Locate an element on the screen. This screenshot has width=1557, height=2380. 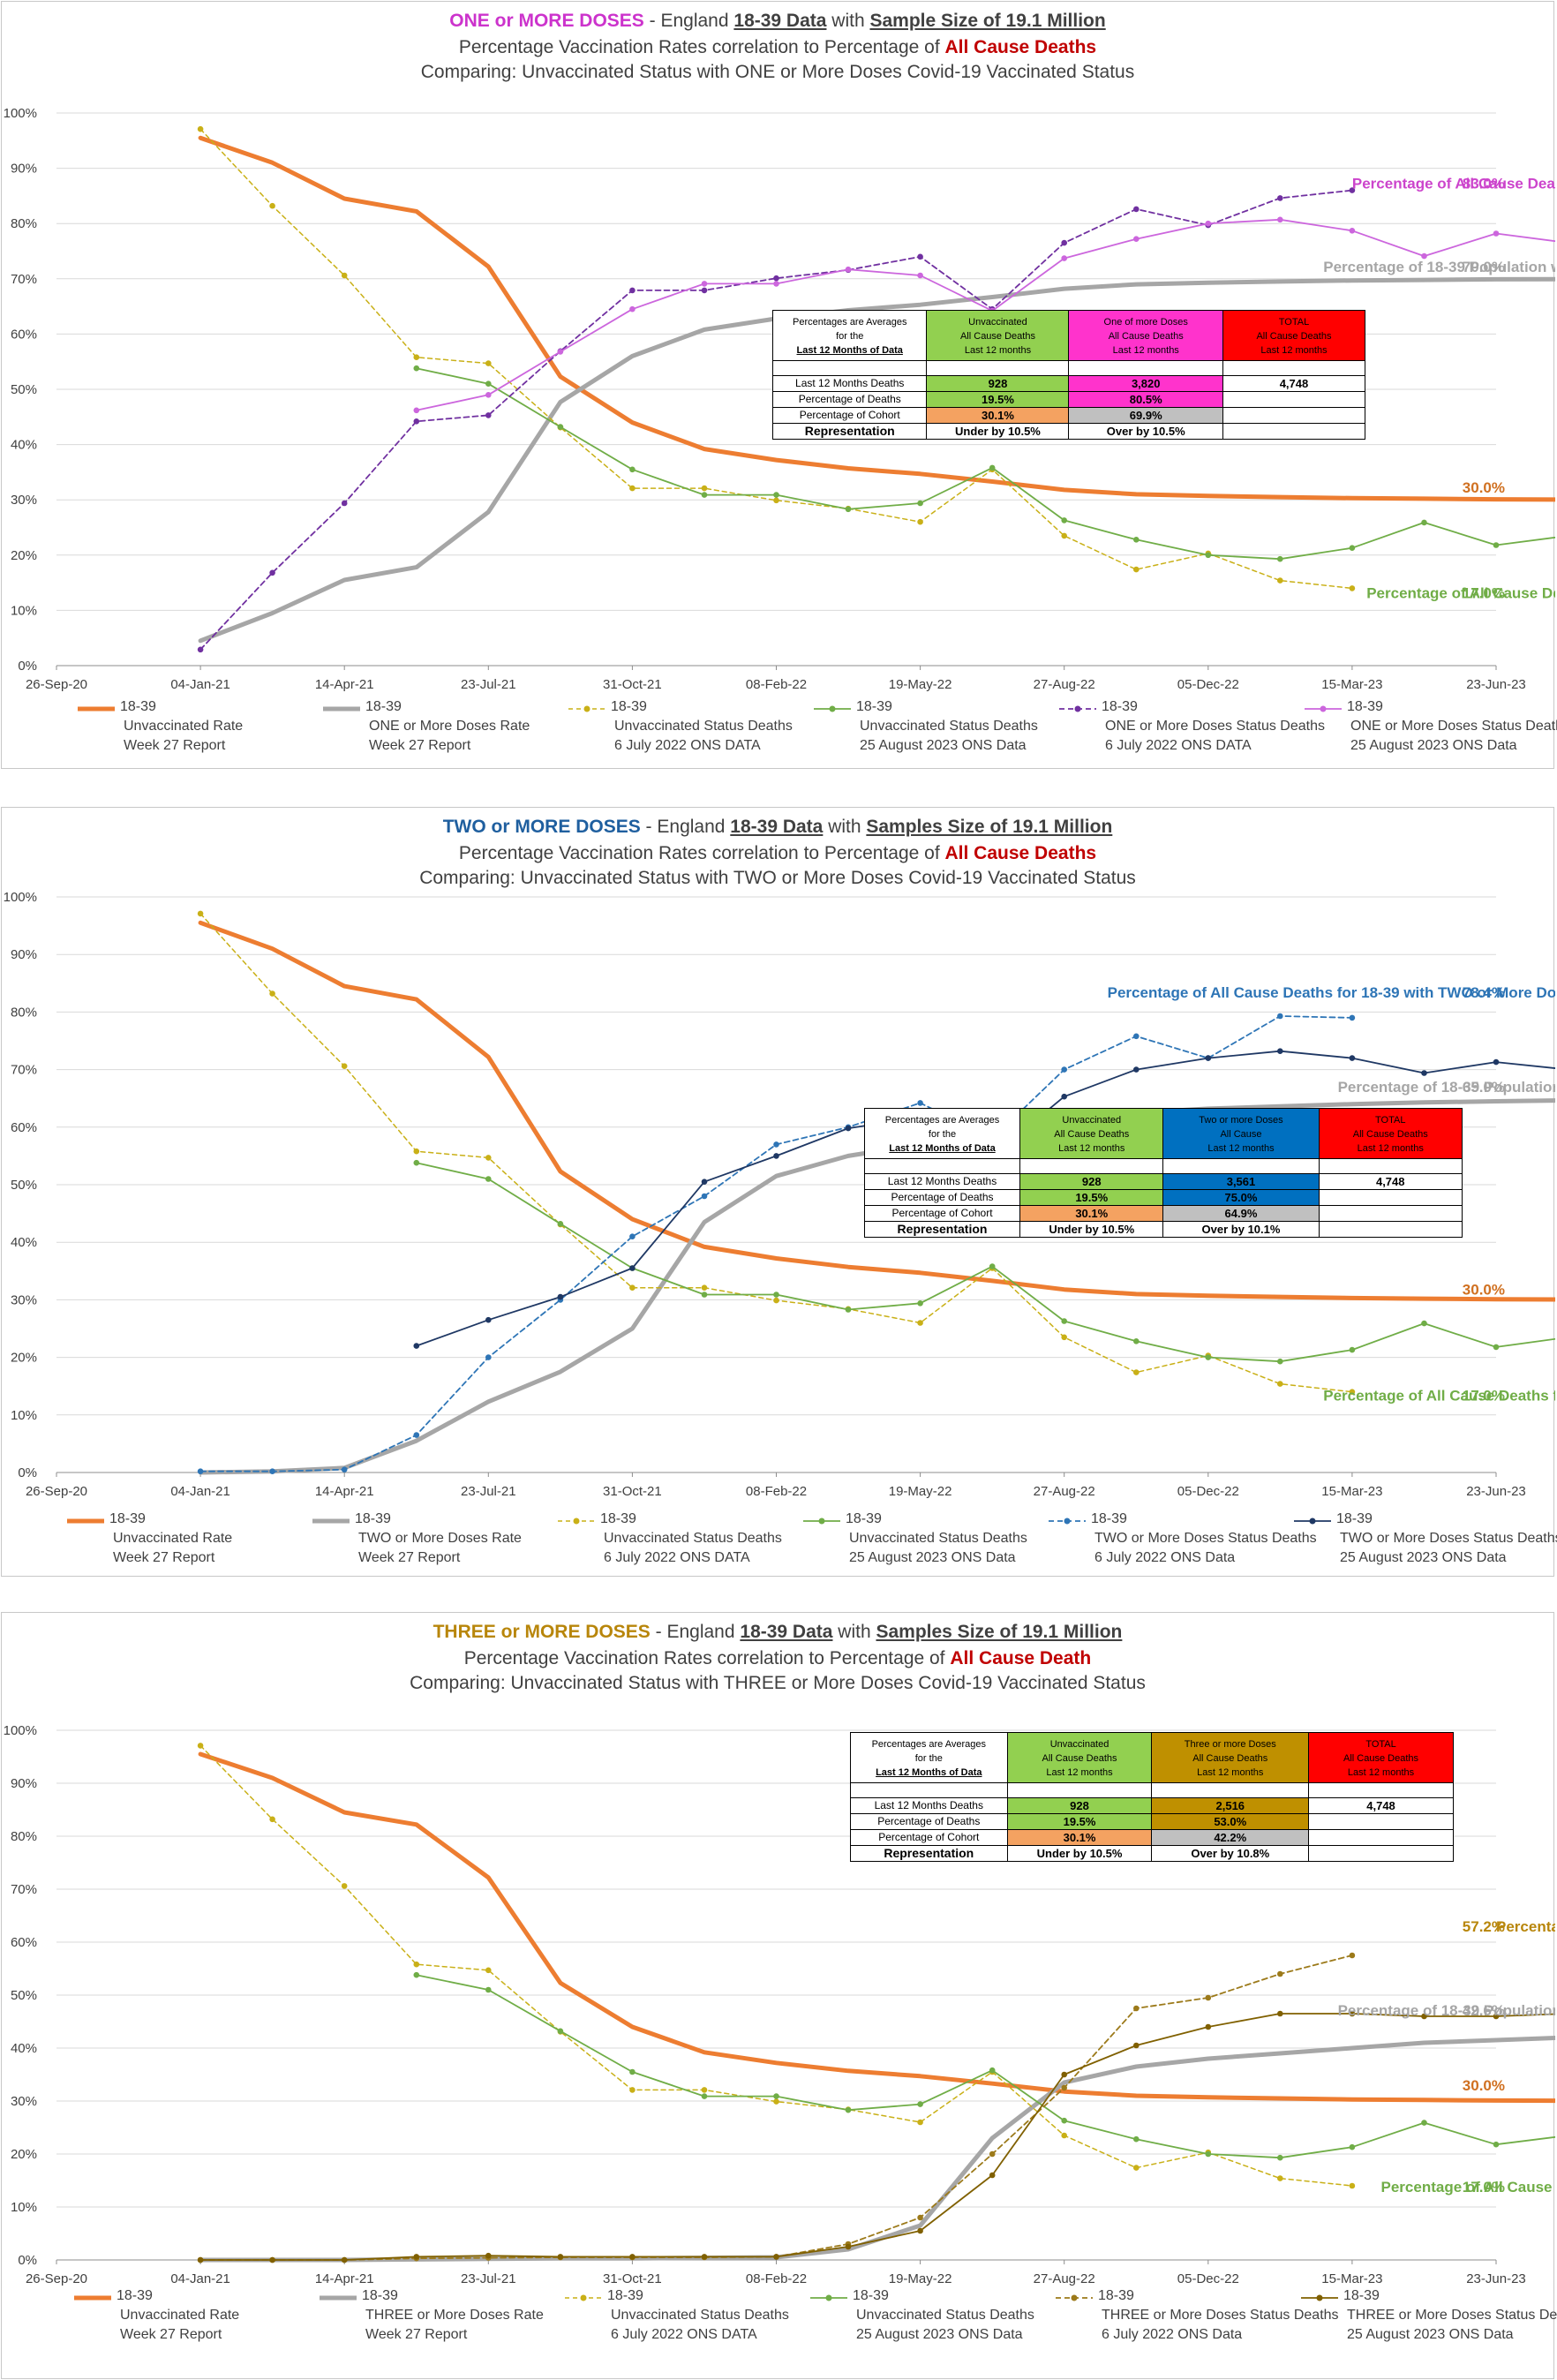
x-tick-label: 27-Aug-22 is located at coordinates (1064, 1491).